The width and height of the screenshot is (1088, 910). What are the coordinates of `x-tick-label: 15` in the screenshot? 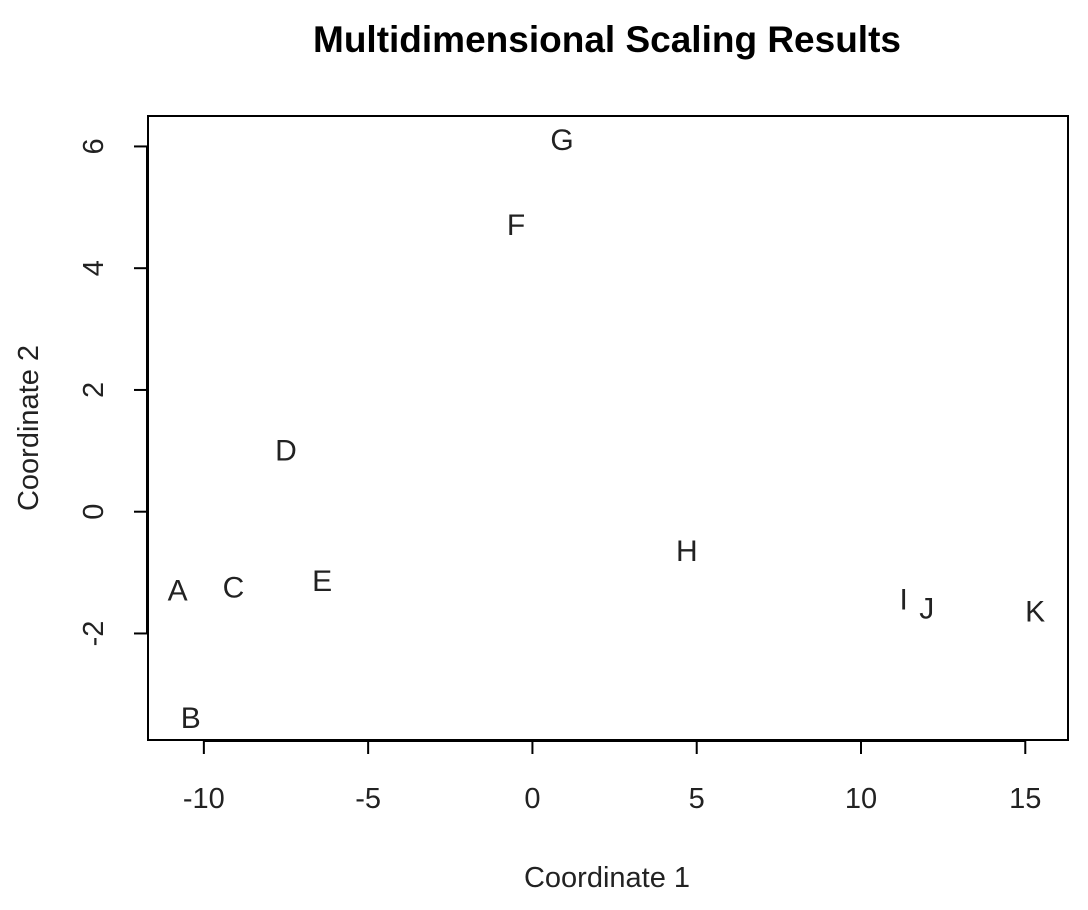 It's located at (1025, 799).